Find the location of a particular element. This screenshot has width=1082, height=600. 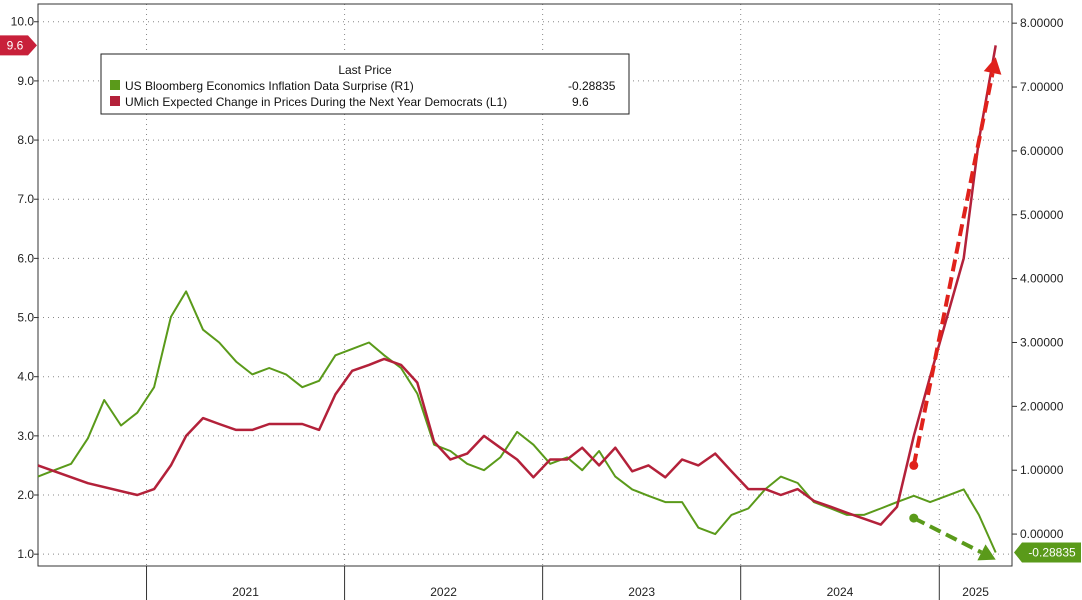

left-tick-label: 5.0 is located at coordinates (25, 318).